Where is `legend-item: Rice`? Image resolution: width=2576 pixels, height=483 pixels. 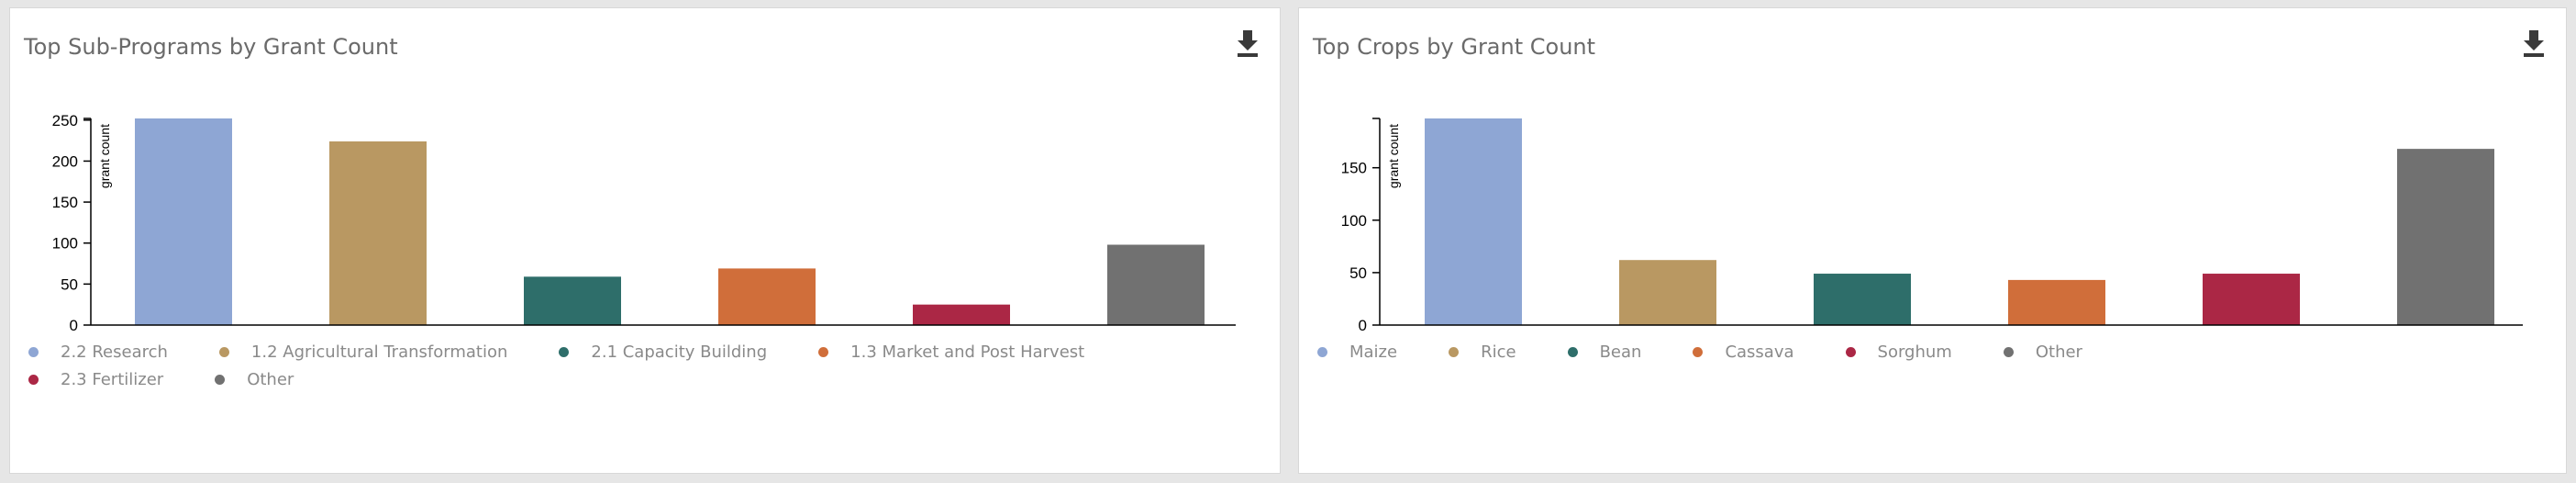 legend-item: Rice is located at coordinates (1482, 352).